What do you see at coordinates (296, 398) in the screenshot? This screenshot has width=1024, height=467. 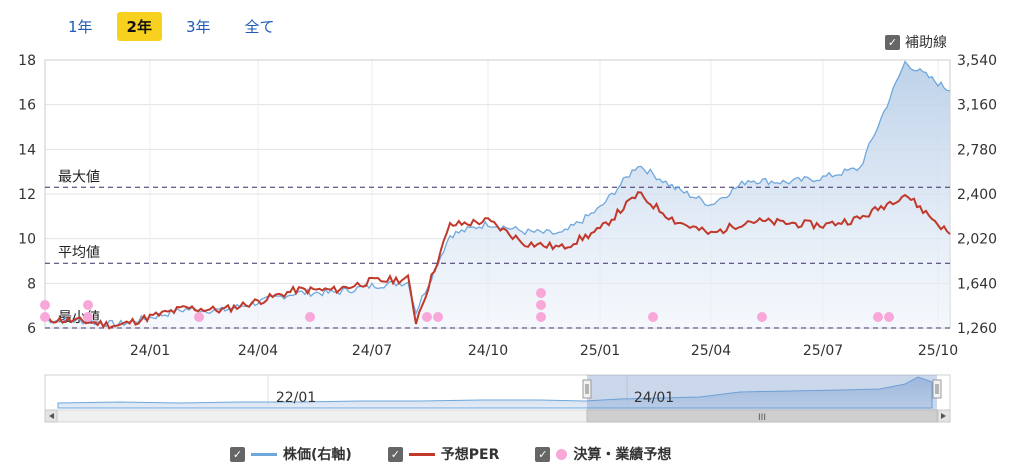 I see `navigator-tick-label: 22/01` at bounding box center [296, 398].